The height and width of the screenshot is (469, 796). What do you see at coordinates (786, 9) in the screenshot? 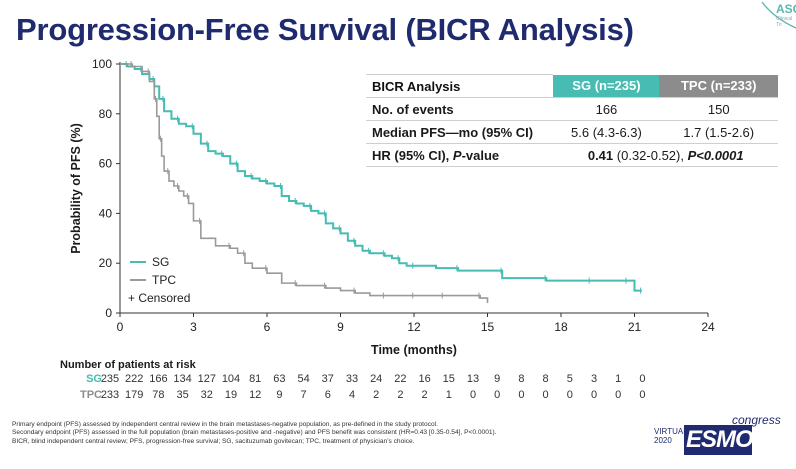
I see `asco-logo-text: ASC` at bounding box center [786, 9].